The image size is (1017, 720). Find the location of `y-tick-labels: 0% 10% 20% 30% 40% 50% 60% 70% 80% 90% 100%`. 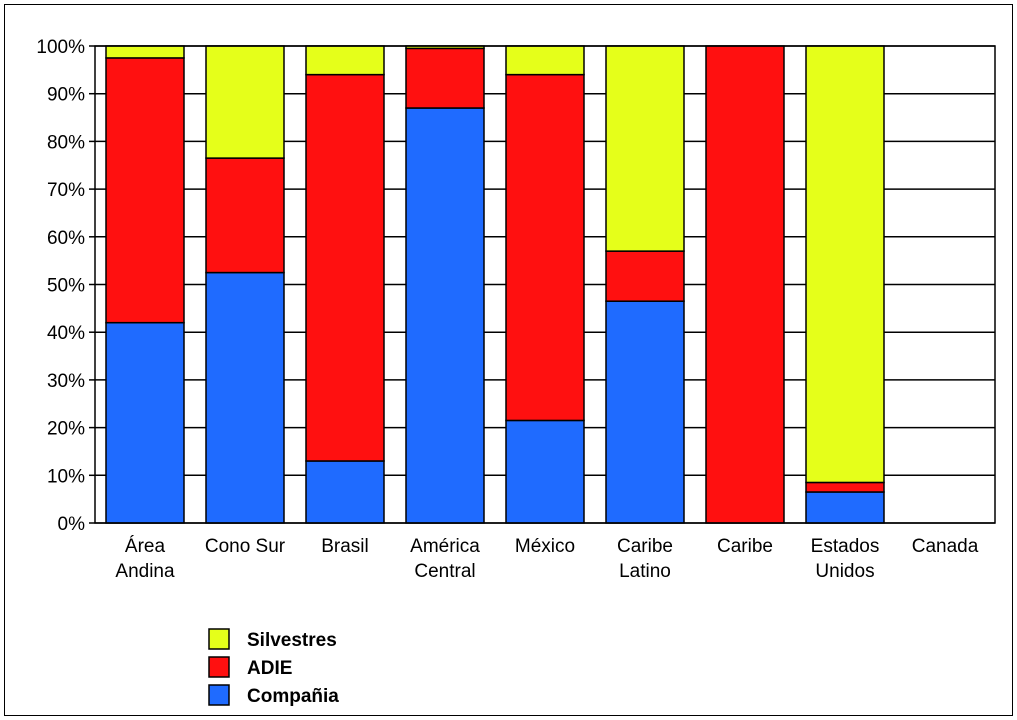

y-tick-labels: 0% 10% 20% 30% 40% 50% 60% 70% 80% 90% 100% is located at coordinates (60, 286).